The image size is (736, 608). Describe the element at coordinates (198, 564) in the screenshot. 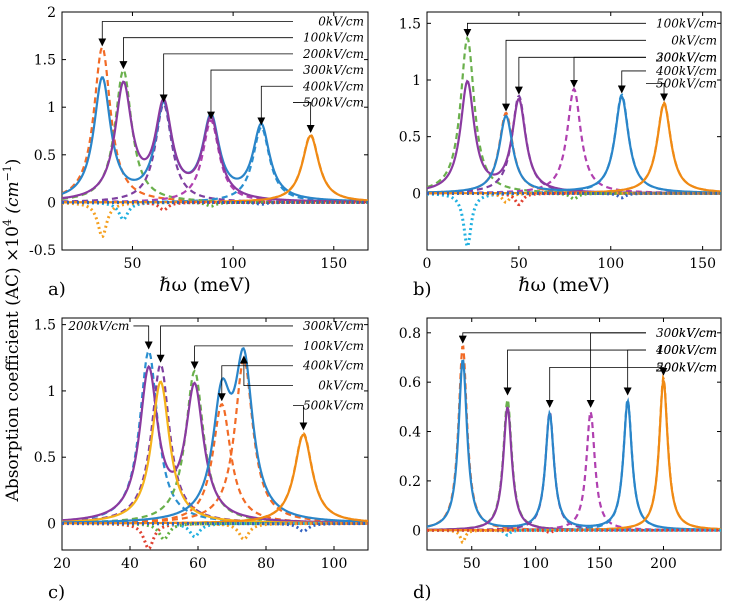

I see `x-tick-label: 60` at that location.